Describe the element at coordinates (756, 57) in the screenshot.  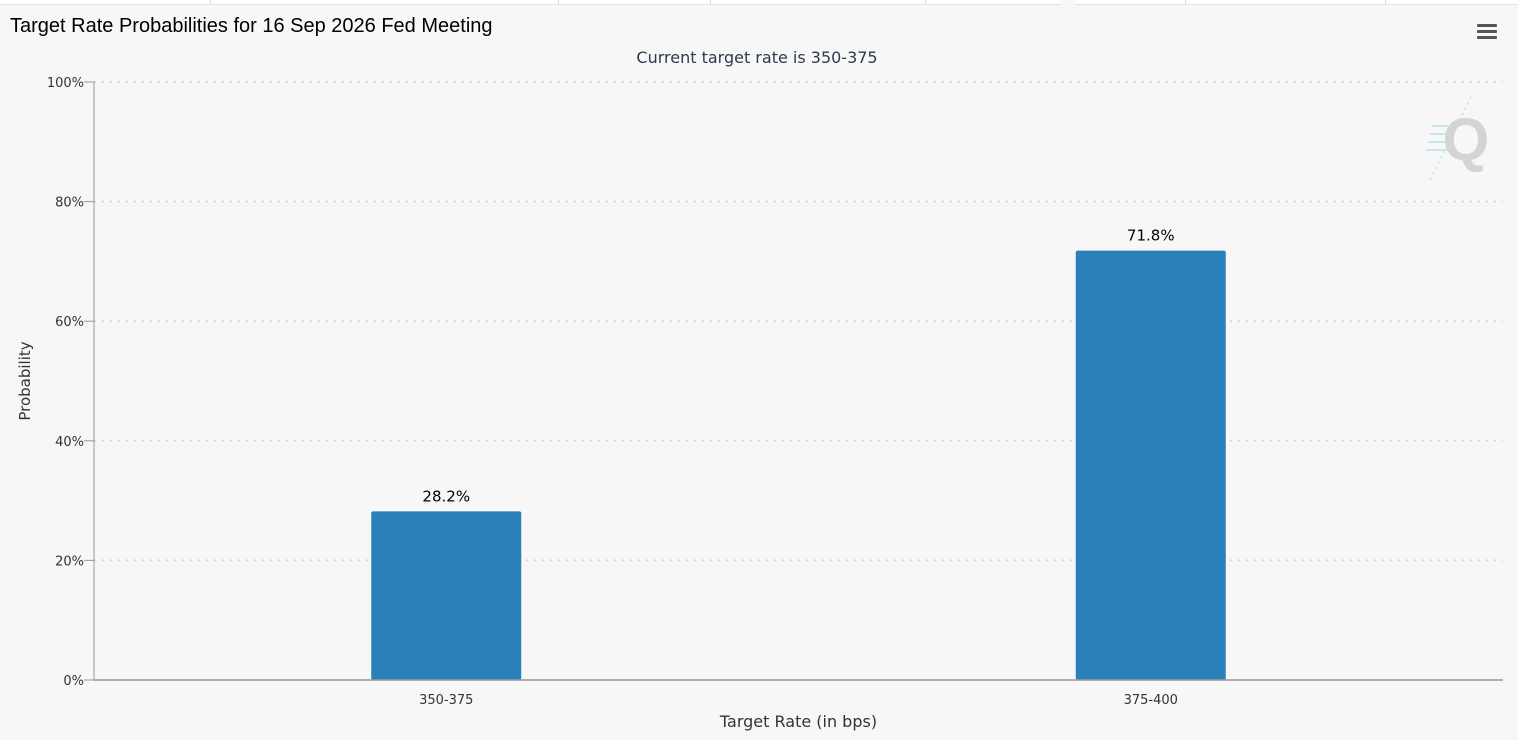
I see `chart-subtitle: Current target rate is 350-375` at that location.